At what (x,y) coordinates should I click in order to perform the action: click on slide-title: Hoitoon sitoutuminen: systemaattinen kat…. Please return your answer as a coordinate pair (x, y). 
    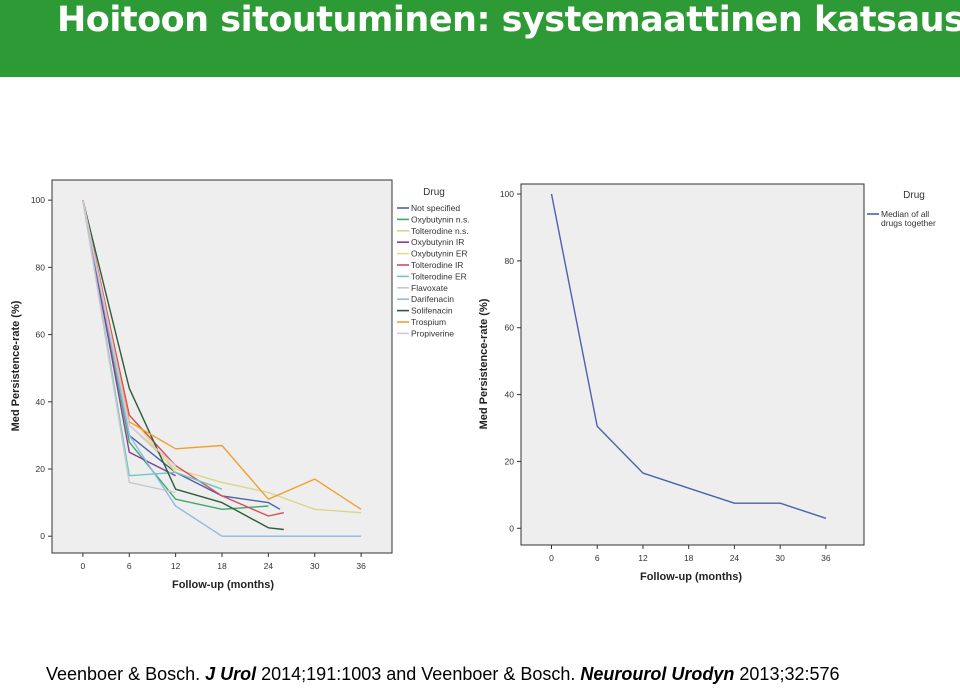
    Looking at the image, I should click on (508, 20).